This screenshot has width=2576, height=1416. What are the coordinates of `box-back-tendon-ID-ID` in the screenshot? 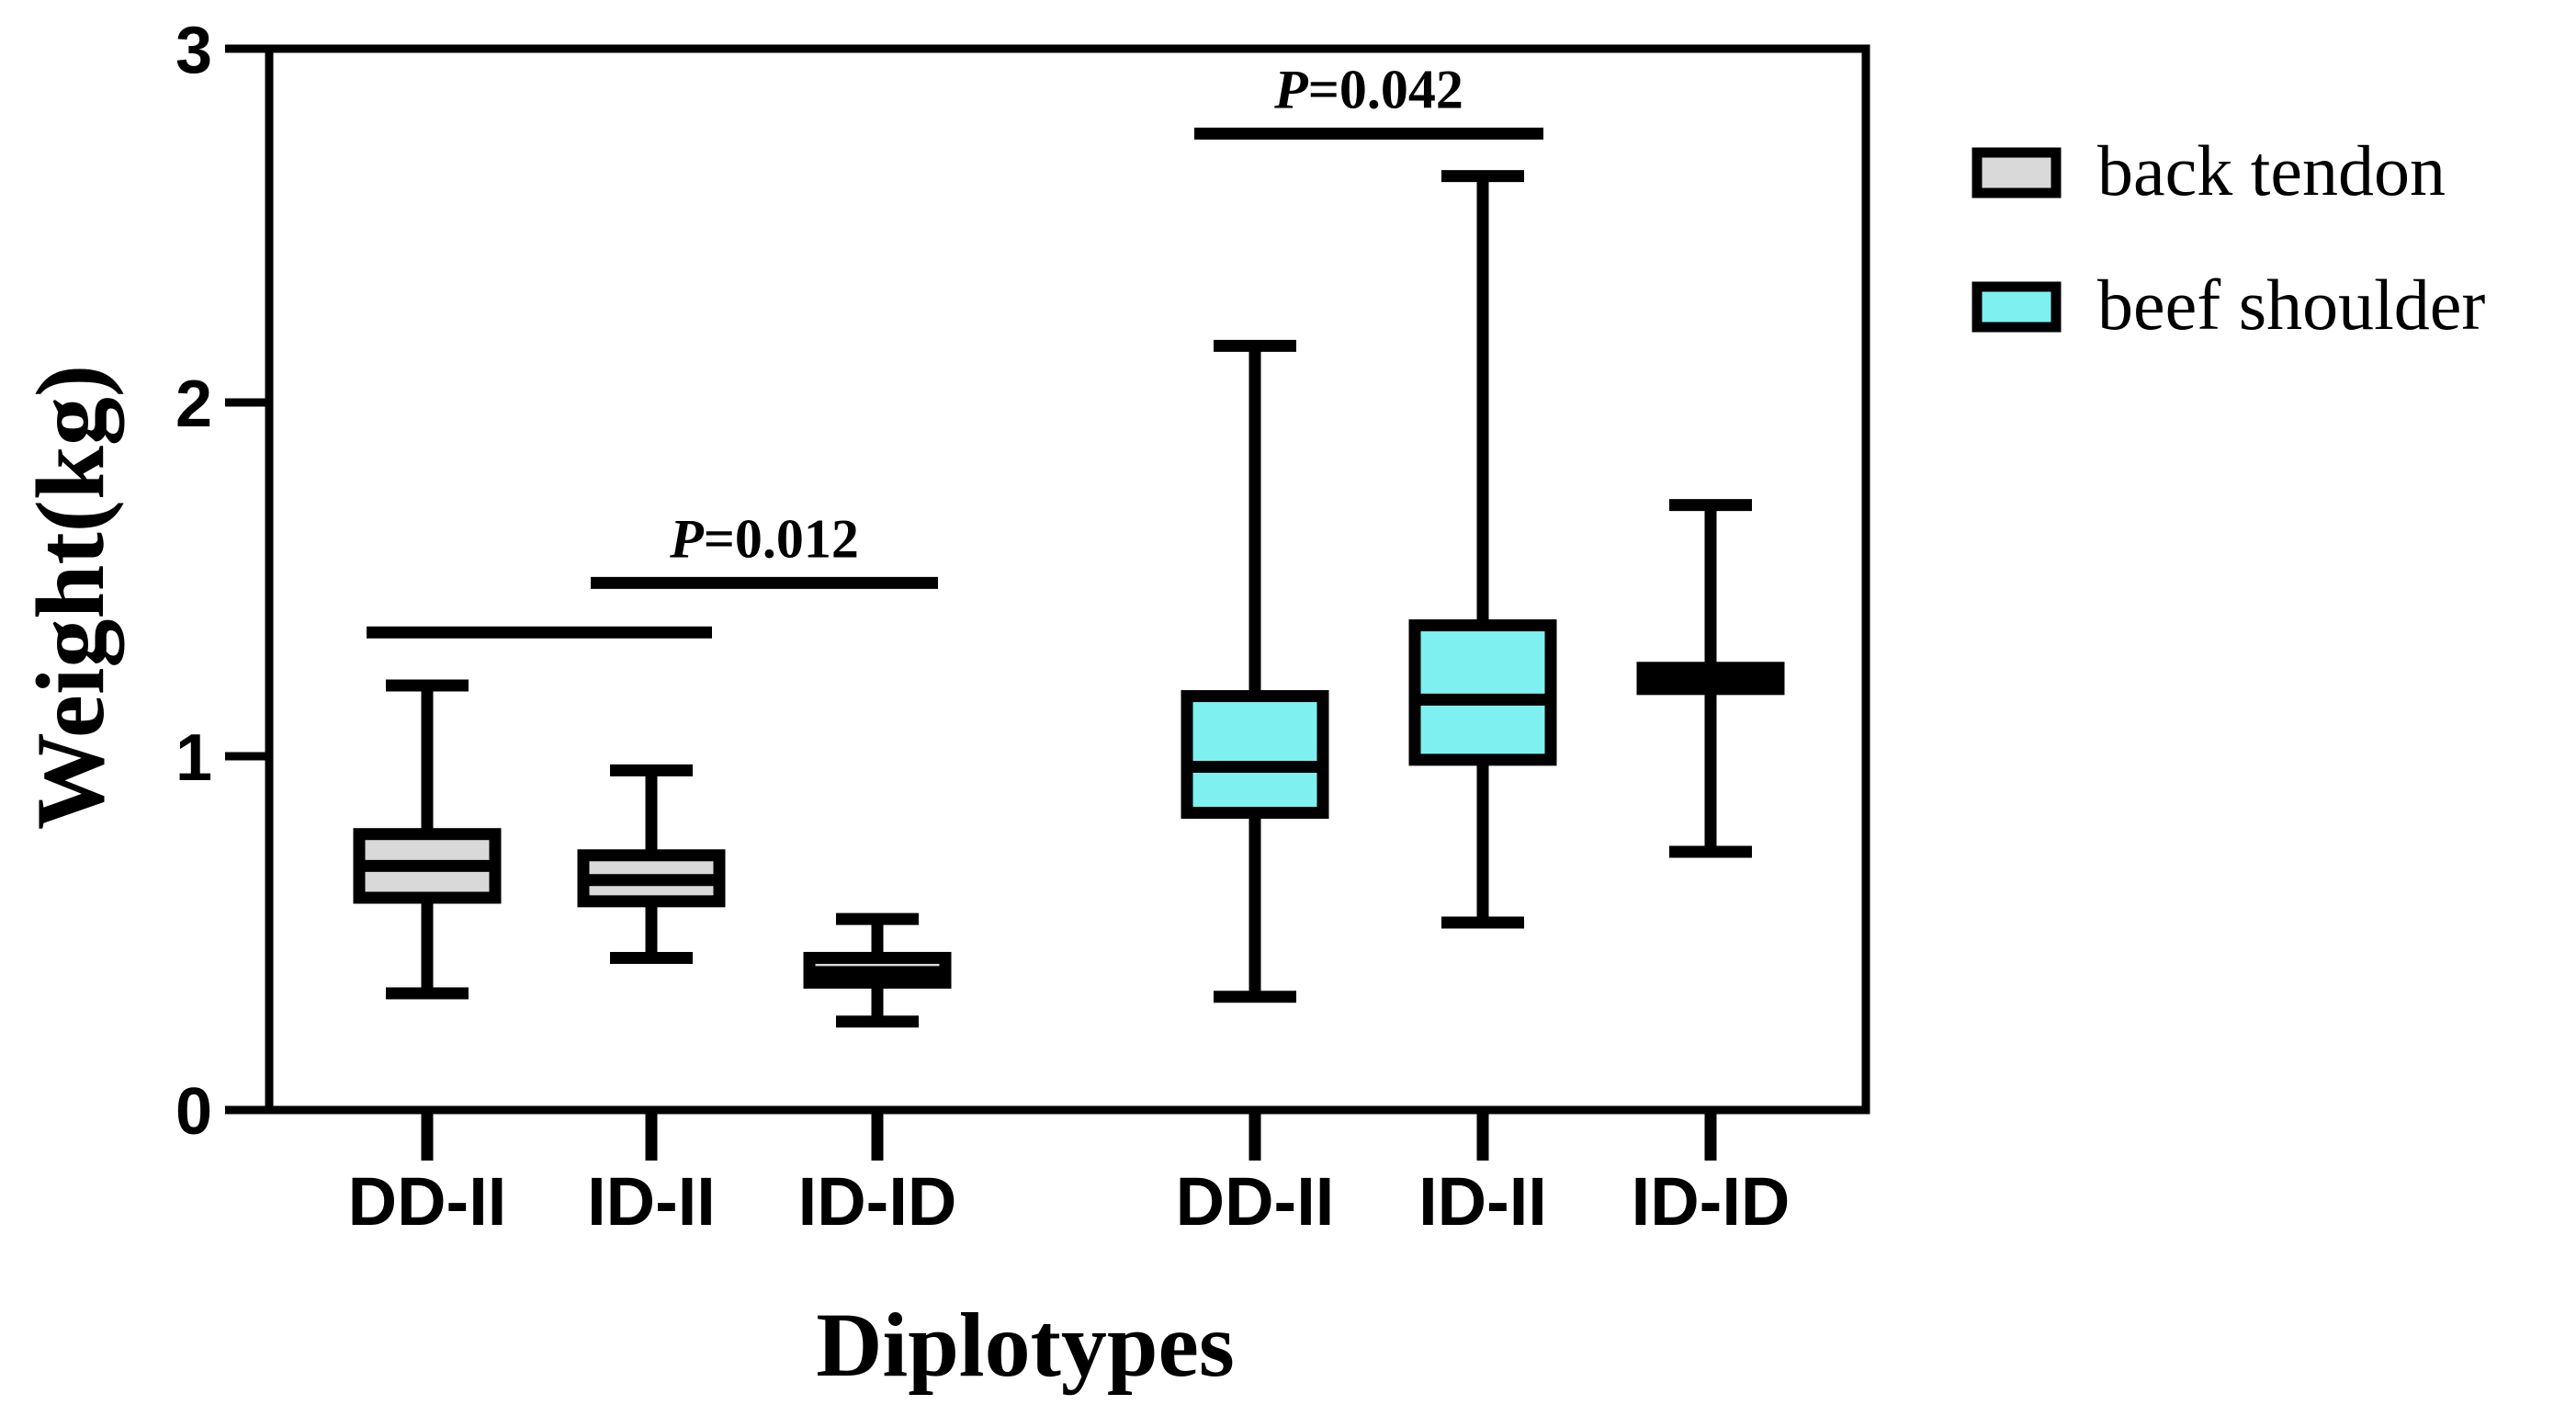 It's located at (877, 970).